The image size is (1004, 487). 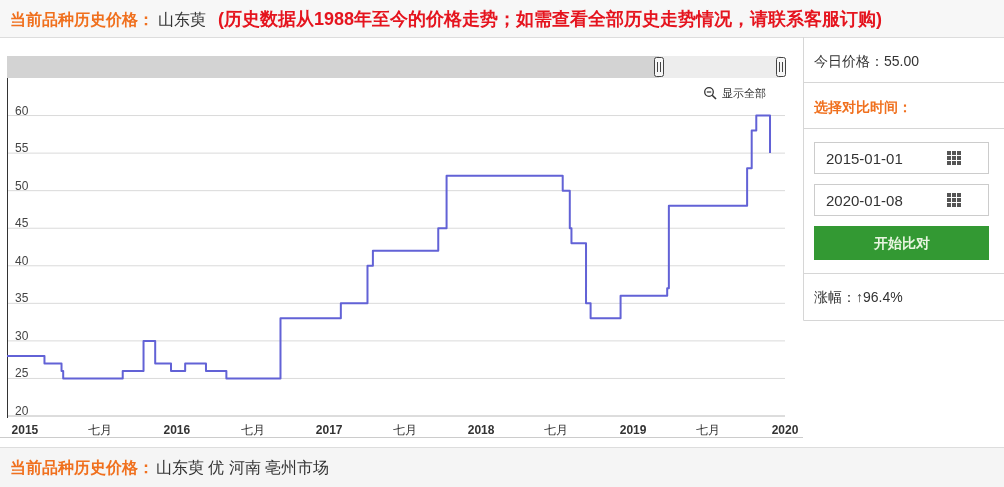 What do you see at coordinates (22, 411) in the screenshot?
I see `y-tick-label: 20` at bounding box center [22, 411].